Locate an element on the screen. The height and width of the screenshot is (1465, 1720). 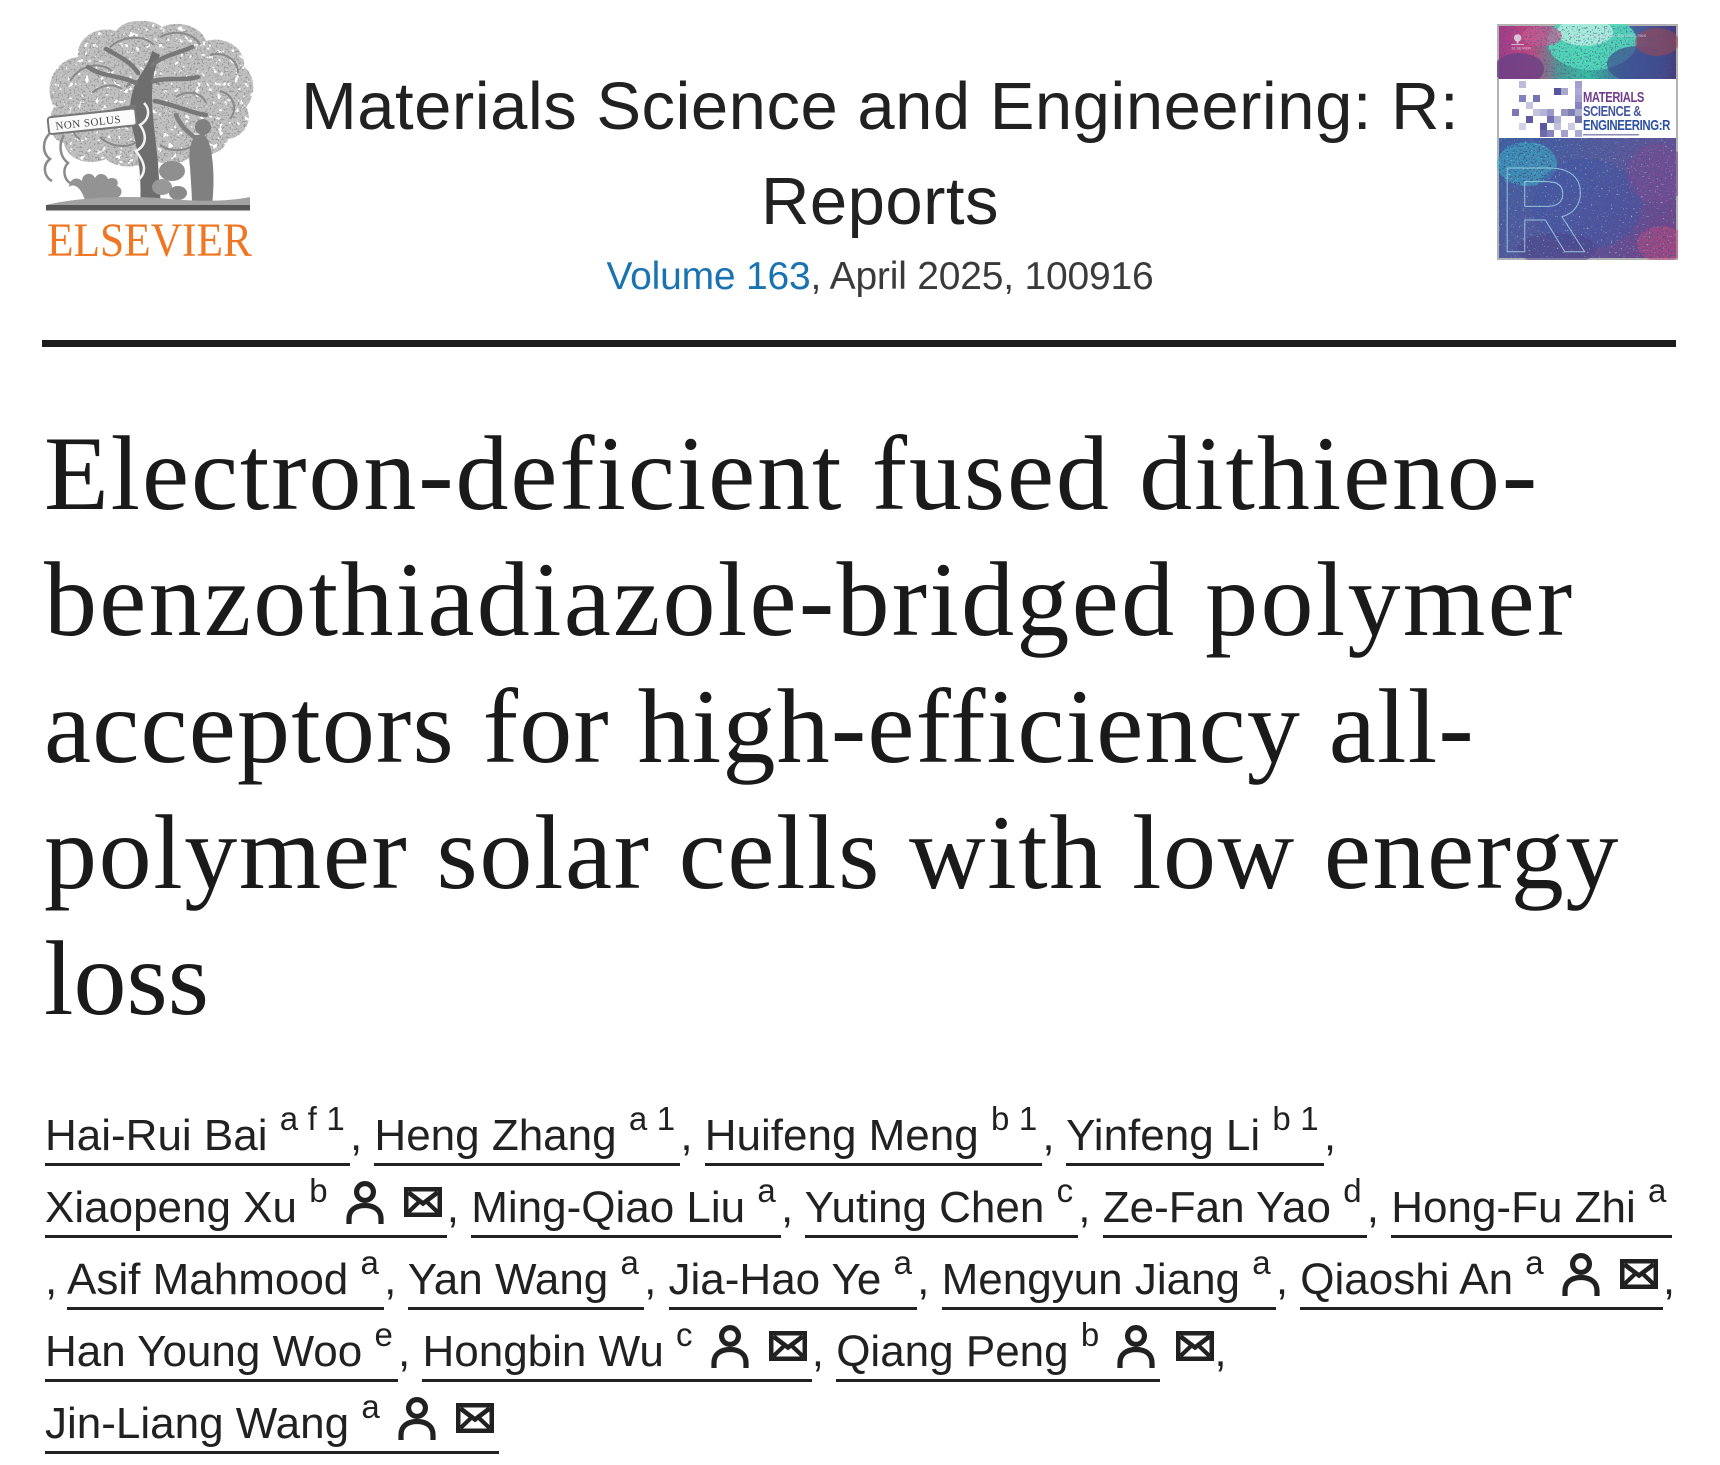
svg-text: MATERIALS is located at coordinates (1613, 97).